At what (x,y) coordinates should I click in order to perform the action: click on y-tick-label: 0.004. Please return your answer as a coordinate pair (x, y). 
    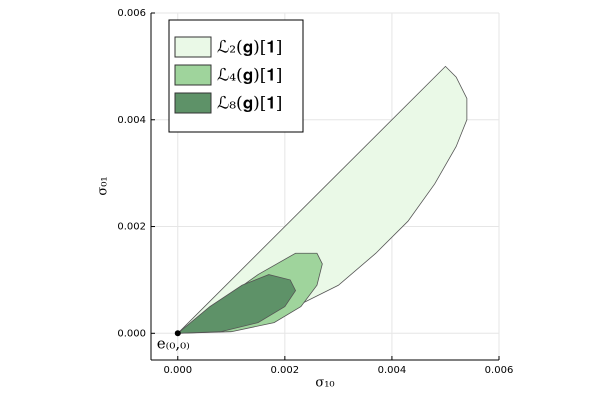
    Looking at the image, I should click on (131, 120).